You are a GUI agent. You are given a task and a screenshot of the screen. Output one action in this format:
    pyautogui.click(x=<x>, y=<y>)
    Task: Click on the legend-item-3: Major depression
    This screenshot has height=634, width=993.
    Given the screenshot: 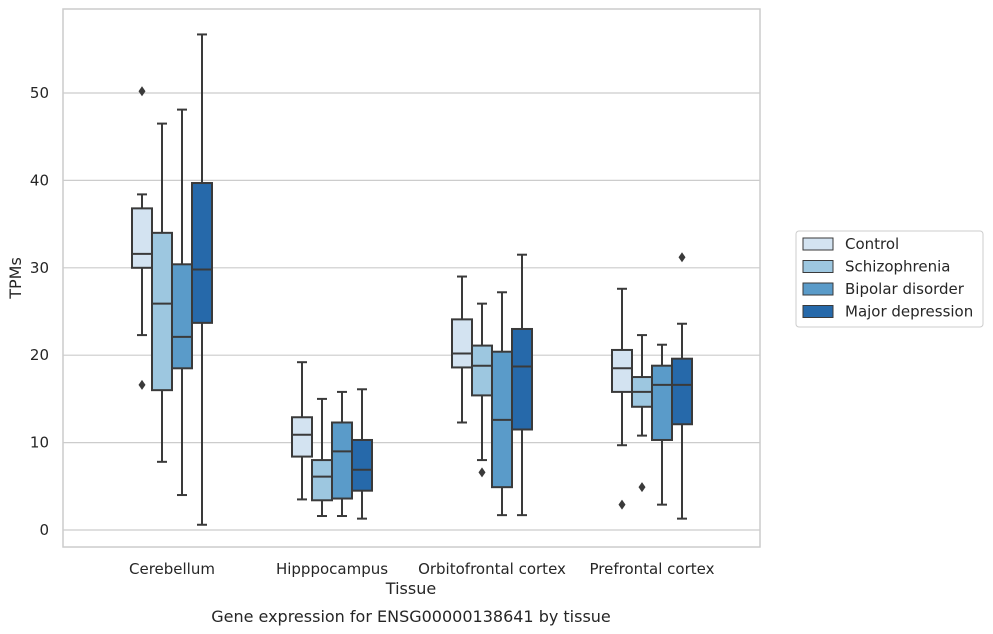 What is the action you would take?
    pyautogui.click(x=887, y=312)
    